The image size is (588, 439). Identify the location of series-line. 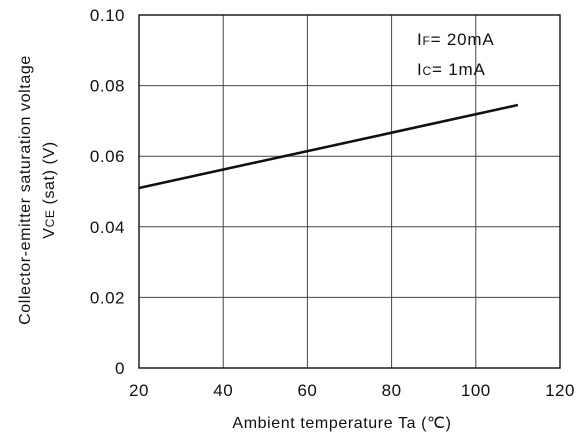
(328, 146).